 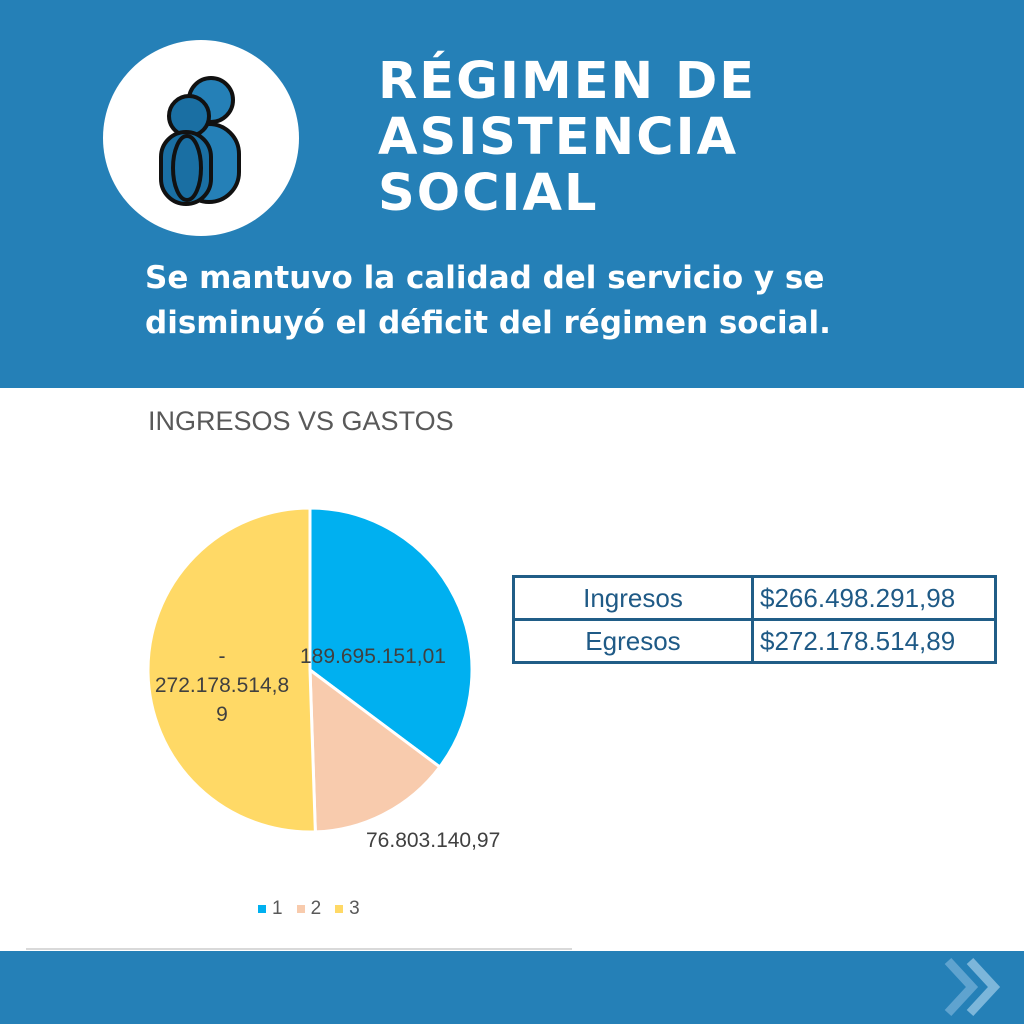 I want to click on pie-chart, so click(x=310, y=670).